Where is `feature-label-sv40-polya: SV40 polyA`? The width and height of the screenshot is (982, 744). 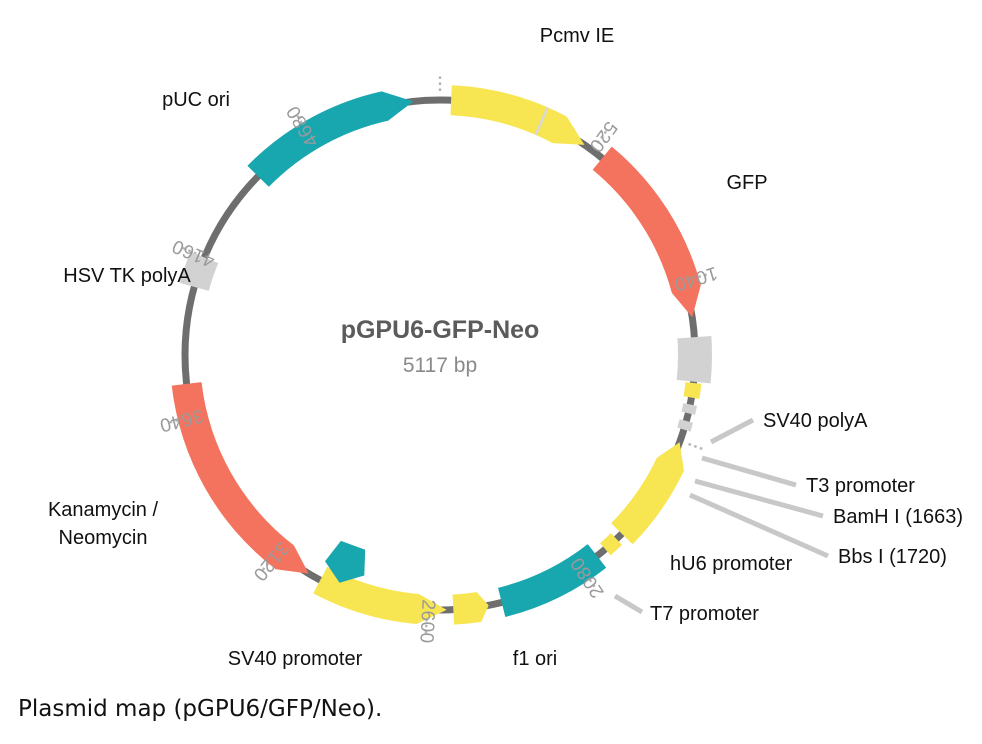 feature-label-sv40-polya: SV40 polyA is located at coordinates (815, 421).